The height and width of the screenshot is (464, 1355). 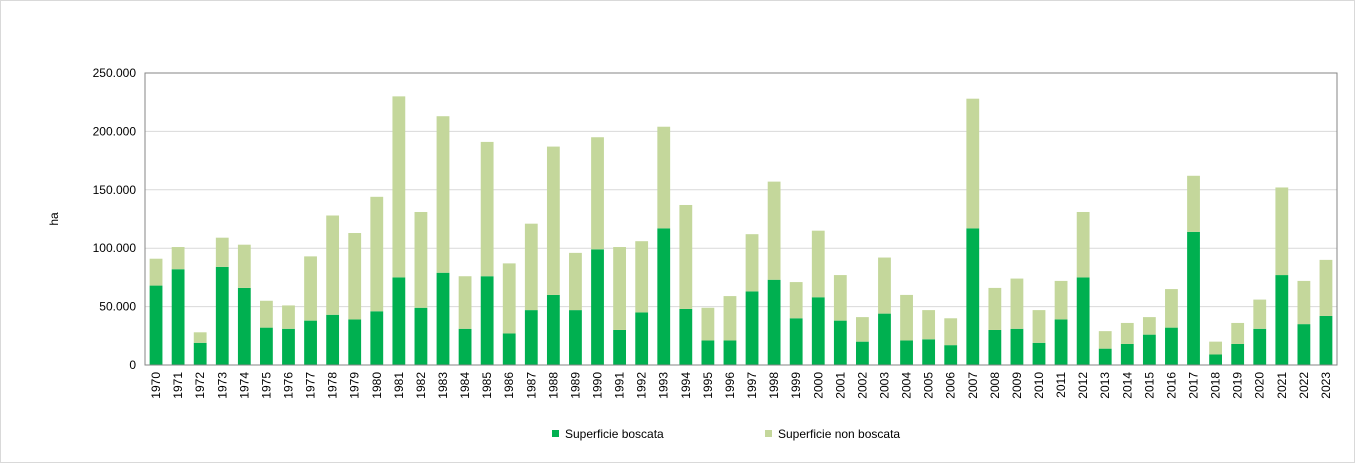 What do you see at coordinates (156, 325) in the screenshot?
I see `bar-boscata-1970` at bounding box center [156, 325].